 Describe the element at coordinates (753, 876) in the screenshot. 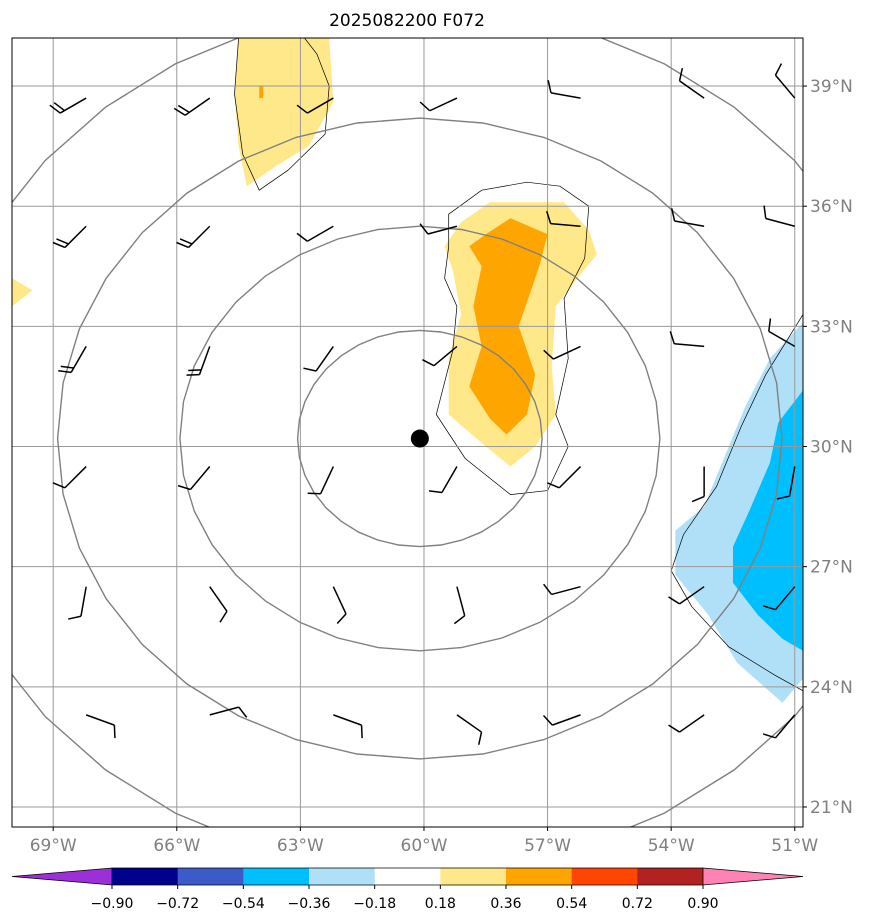

I see `colorbar-over-extension` at that location.